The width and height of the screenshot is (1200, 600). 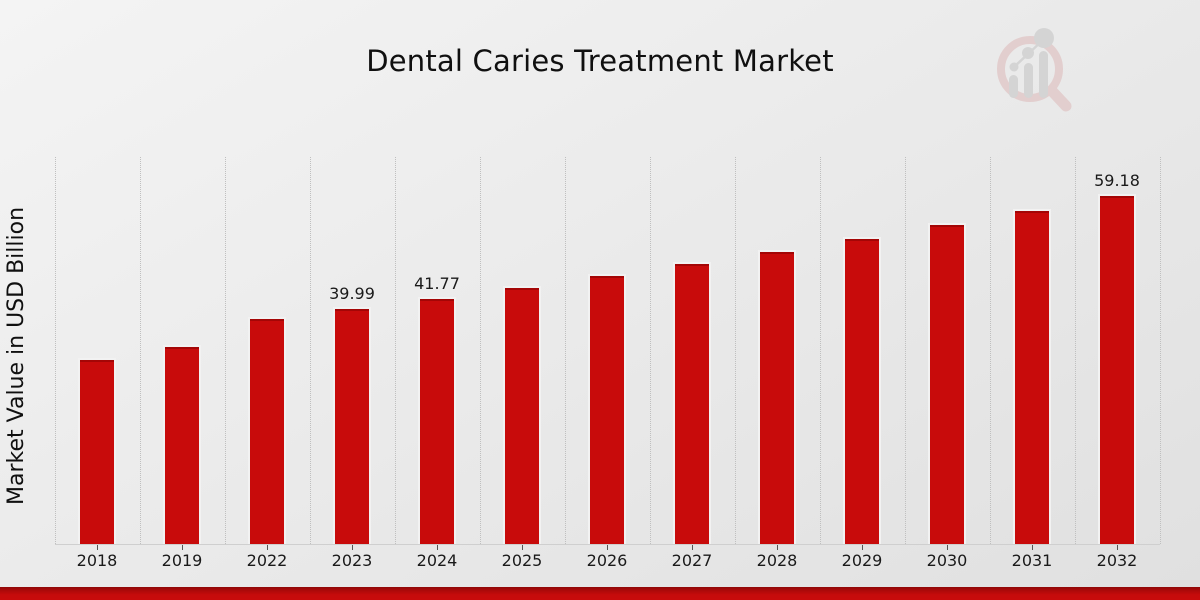 I want to click on market-research-future-logo-icon, so click(x=1034, y=70).